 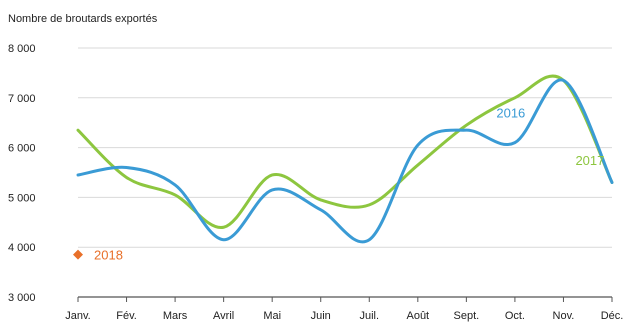 I want to click on series-label-2018: 2018, so click(x=108, y=255).